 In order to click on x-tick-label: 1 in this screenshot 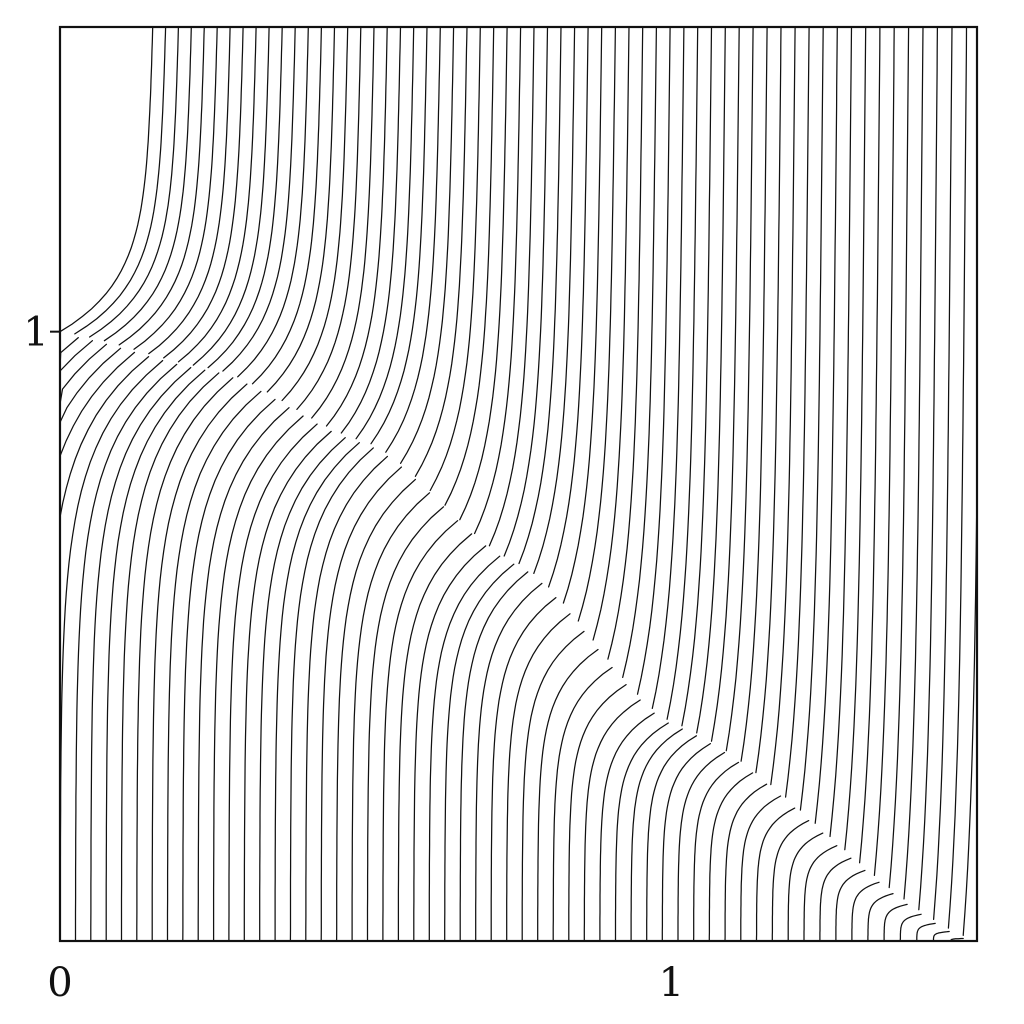, I will do `click(671, 983)`.